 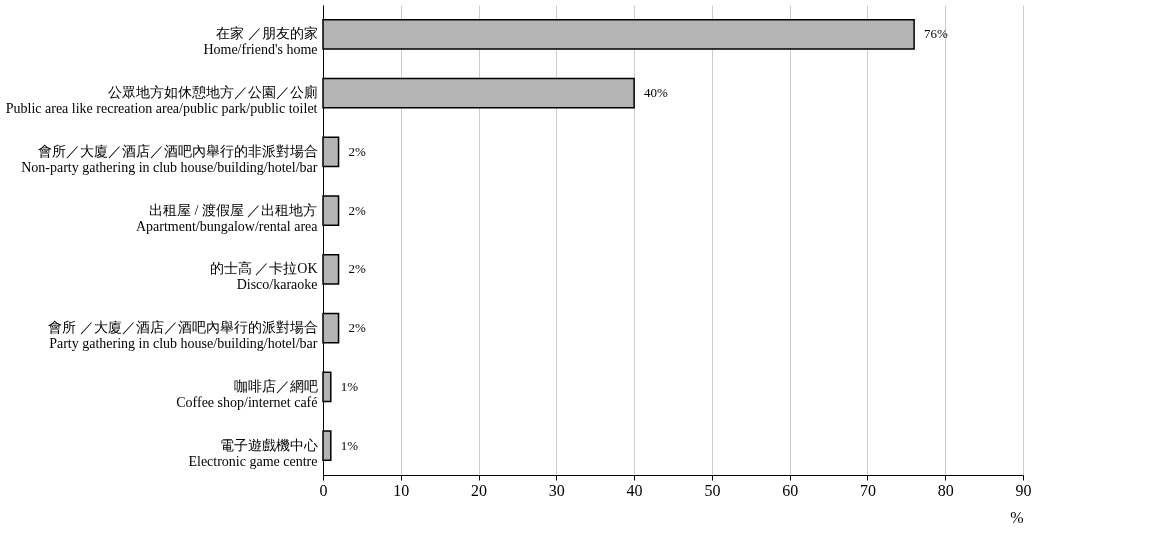 I want to click on y-tick-label: 電子遊戲機中心 Electronic game centre, so click(x=253, y=453).